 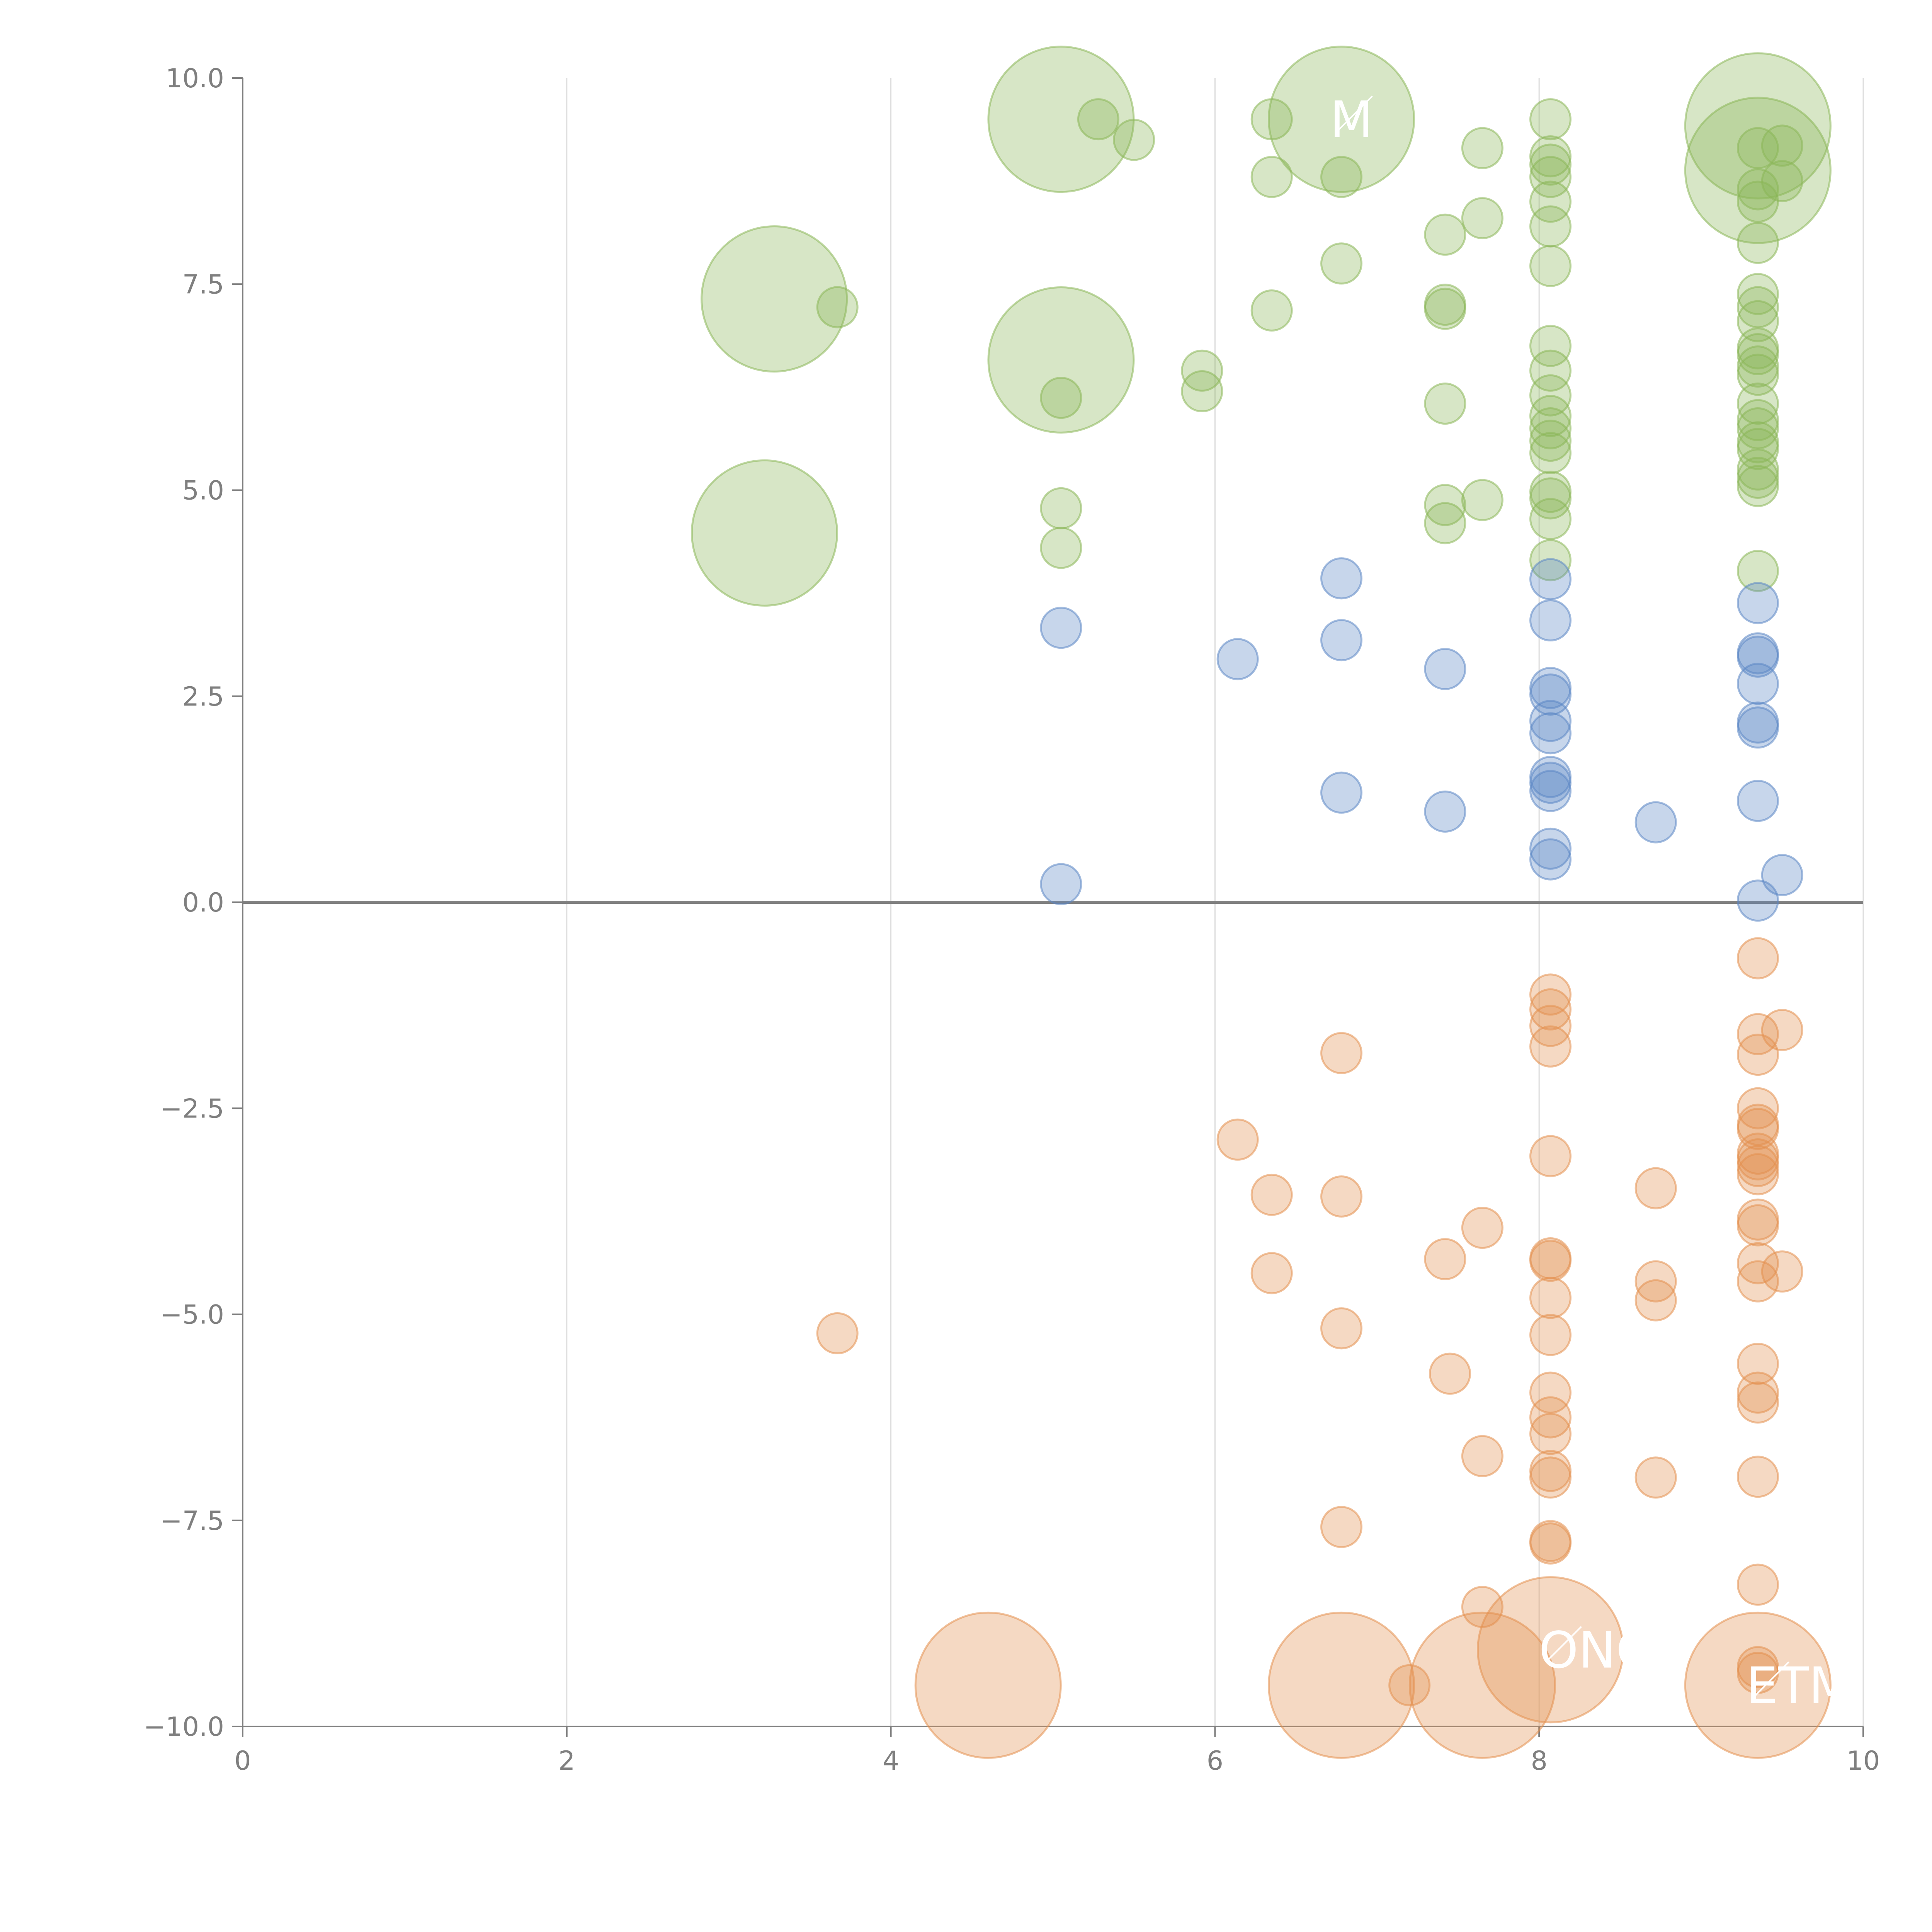 What do you see at coordinates (203, 284) in the screenshot?
I see `y-tick-label: 7.5` at bounding box center [203, 284].